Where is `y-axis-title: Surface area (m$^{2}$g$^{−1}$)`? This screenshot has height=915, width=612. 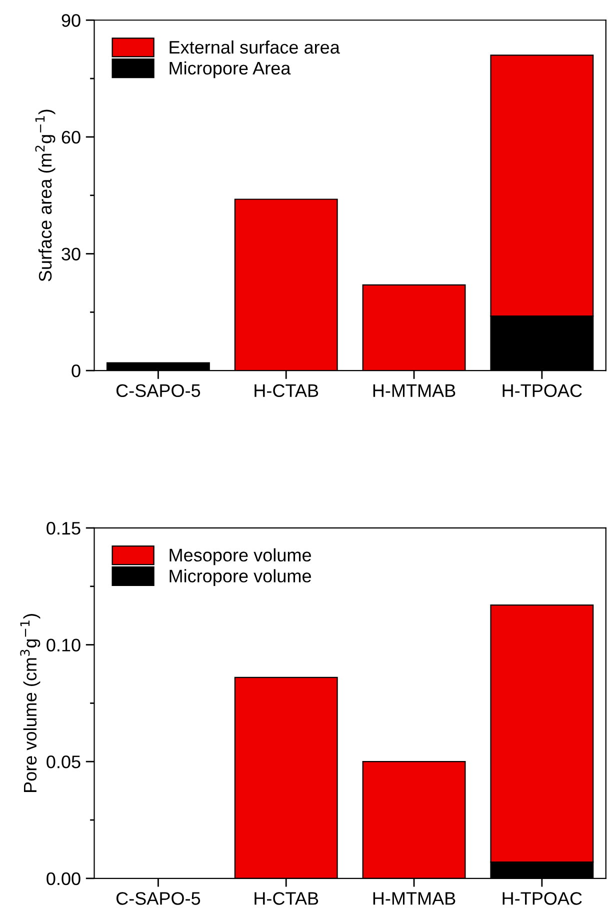
y-axis-title: Surface area (m$^{2}$g$^{−1}$) is located at coordinates (45, 196).